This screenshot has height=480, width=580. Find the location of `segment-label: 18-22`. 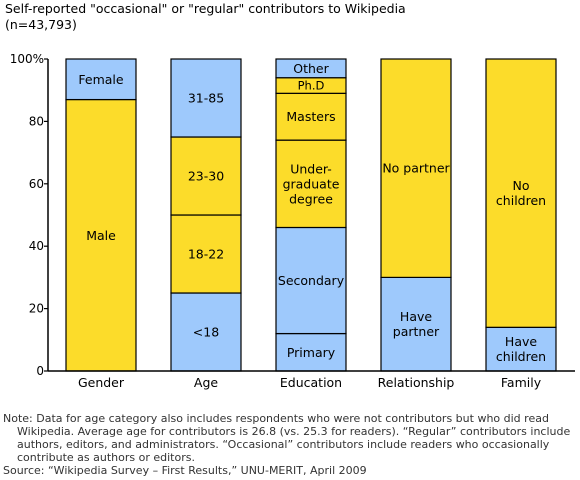

segment-label: 18-22 is located at coordinates (206, 254).